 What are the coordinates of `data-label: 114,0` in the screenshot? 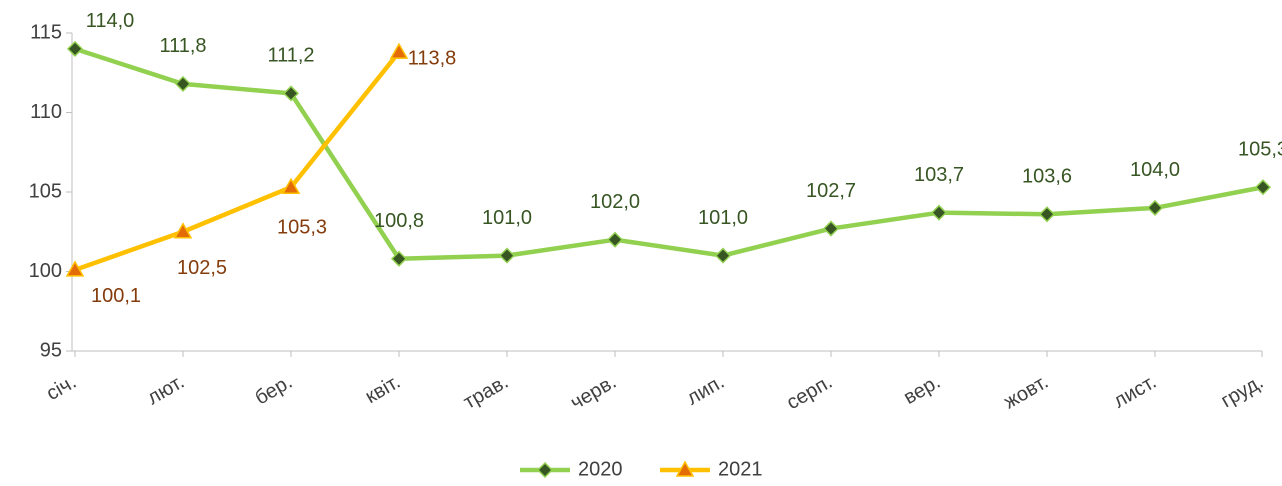 It's located at (110, 21).